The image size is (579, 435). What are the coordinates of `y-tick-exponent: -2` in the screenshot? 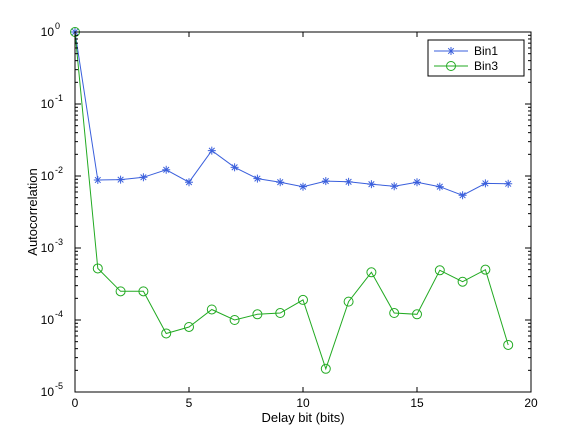 It's located at (59, 170).